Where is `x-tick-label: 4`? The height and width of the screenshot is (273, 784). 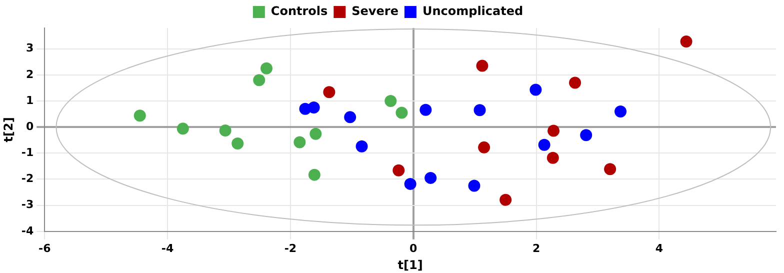
x-tick-label: 4 is located at coordinates (659, 248).